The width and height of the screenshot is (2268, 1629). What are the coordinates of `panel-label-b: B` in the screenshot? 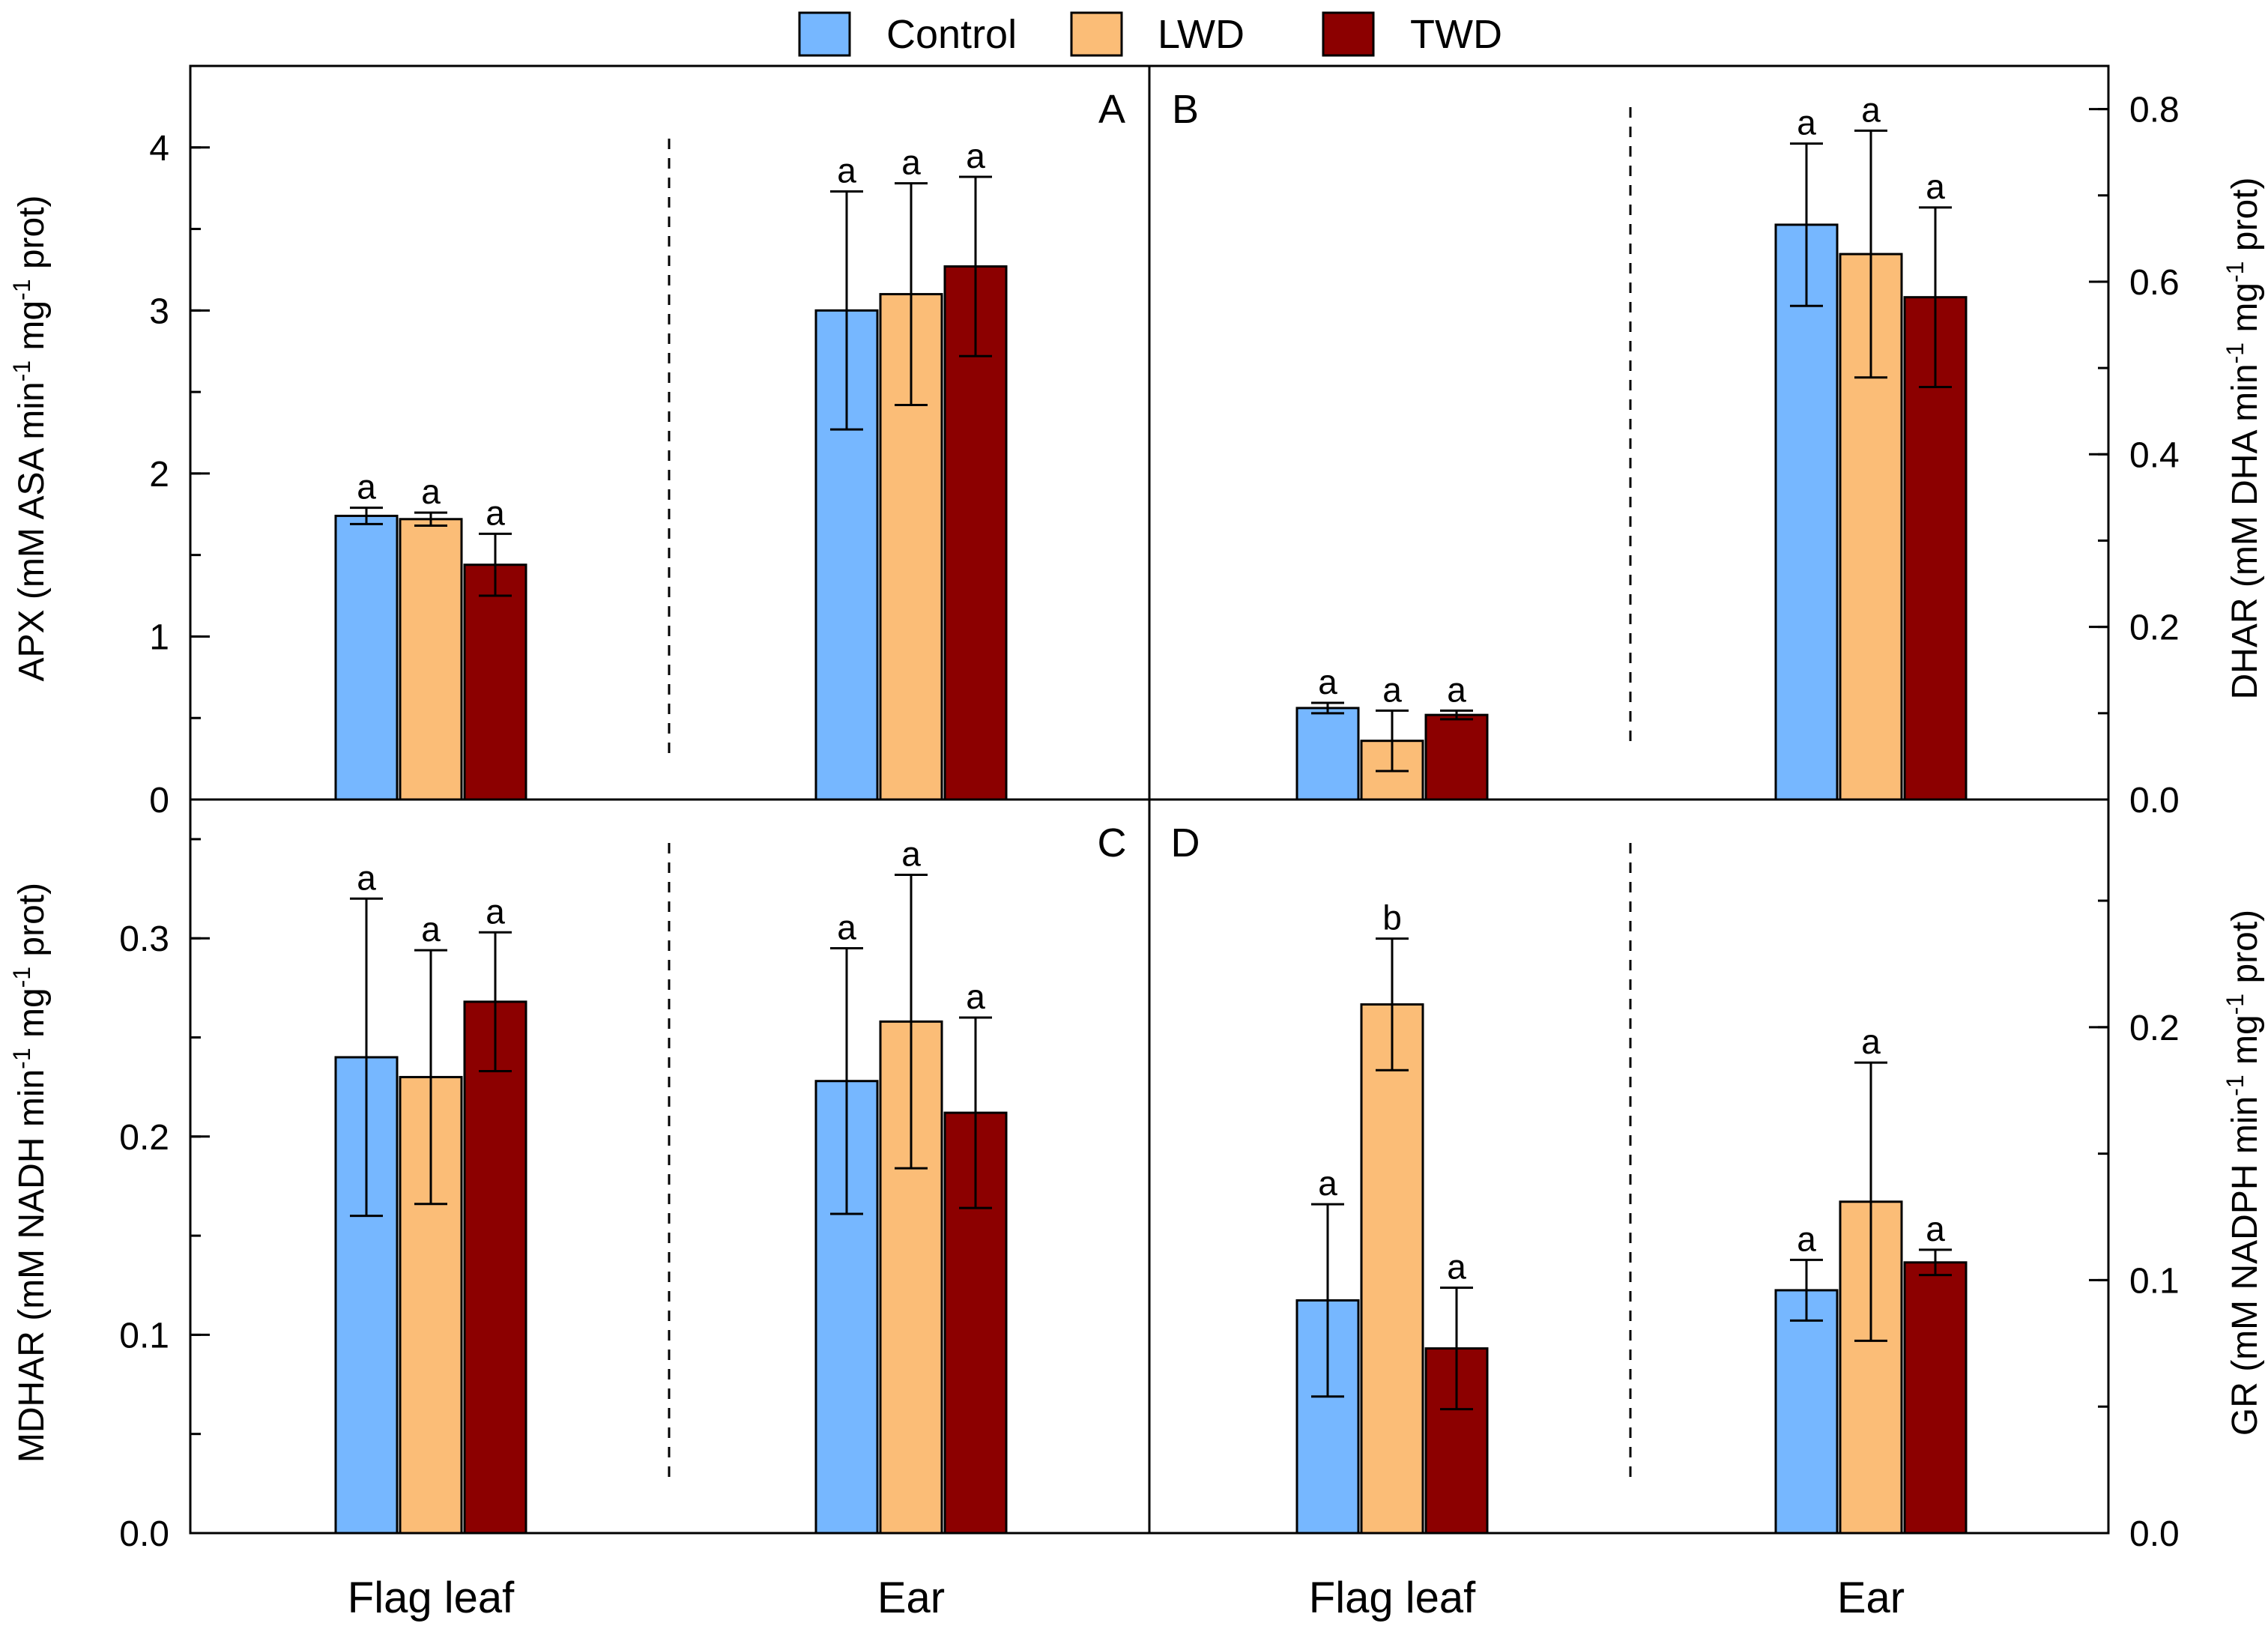 It's located at (1185, 109).